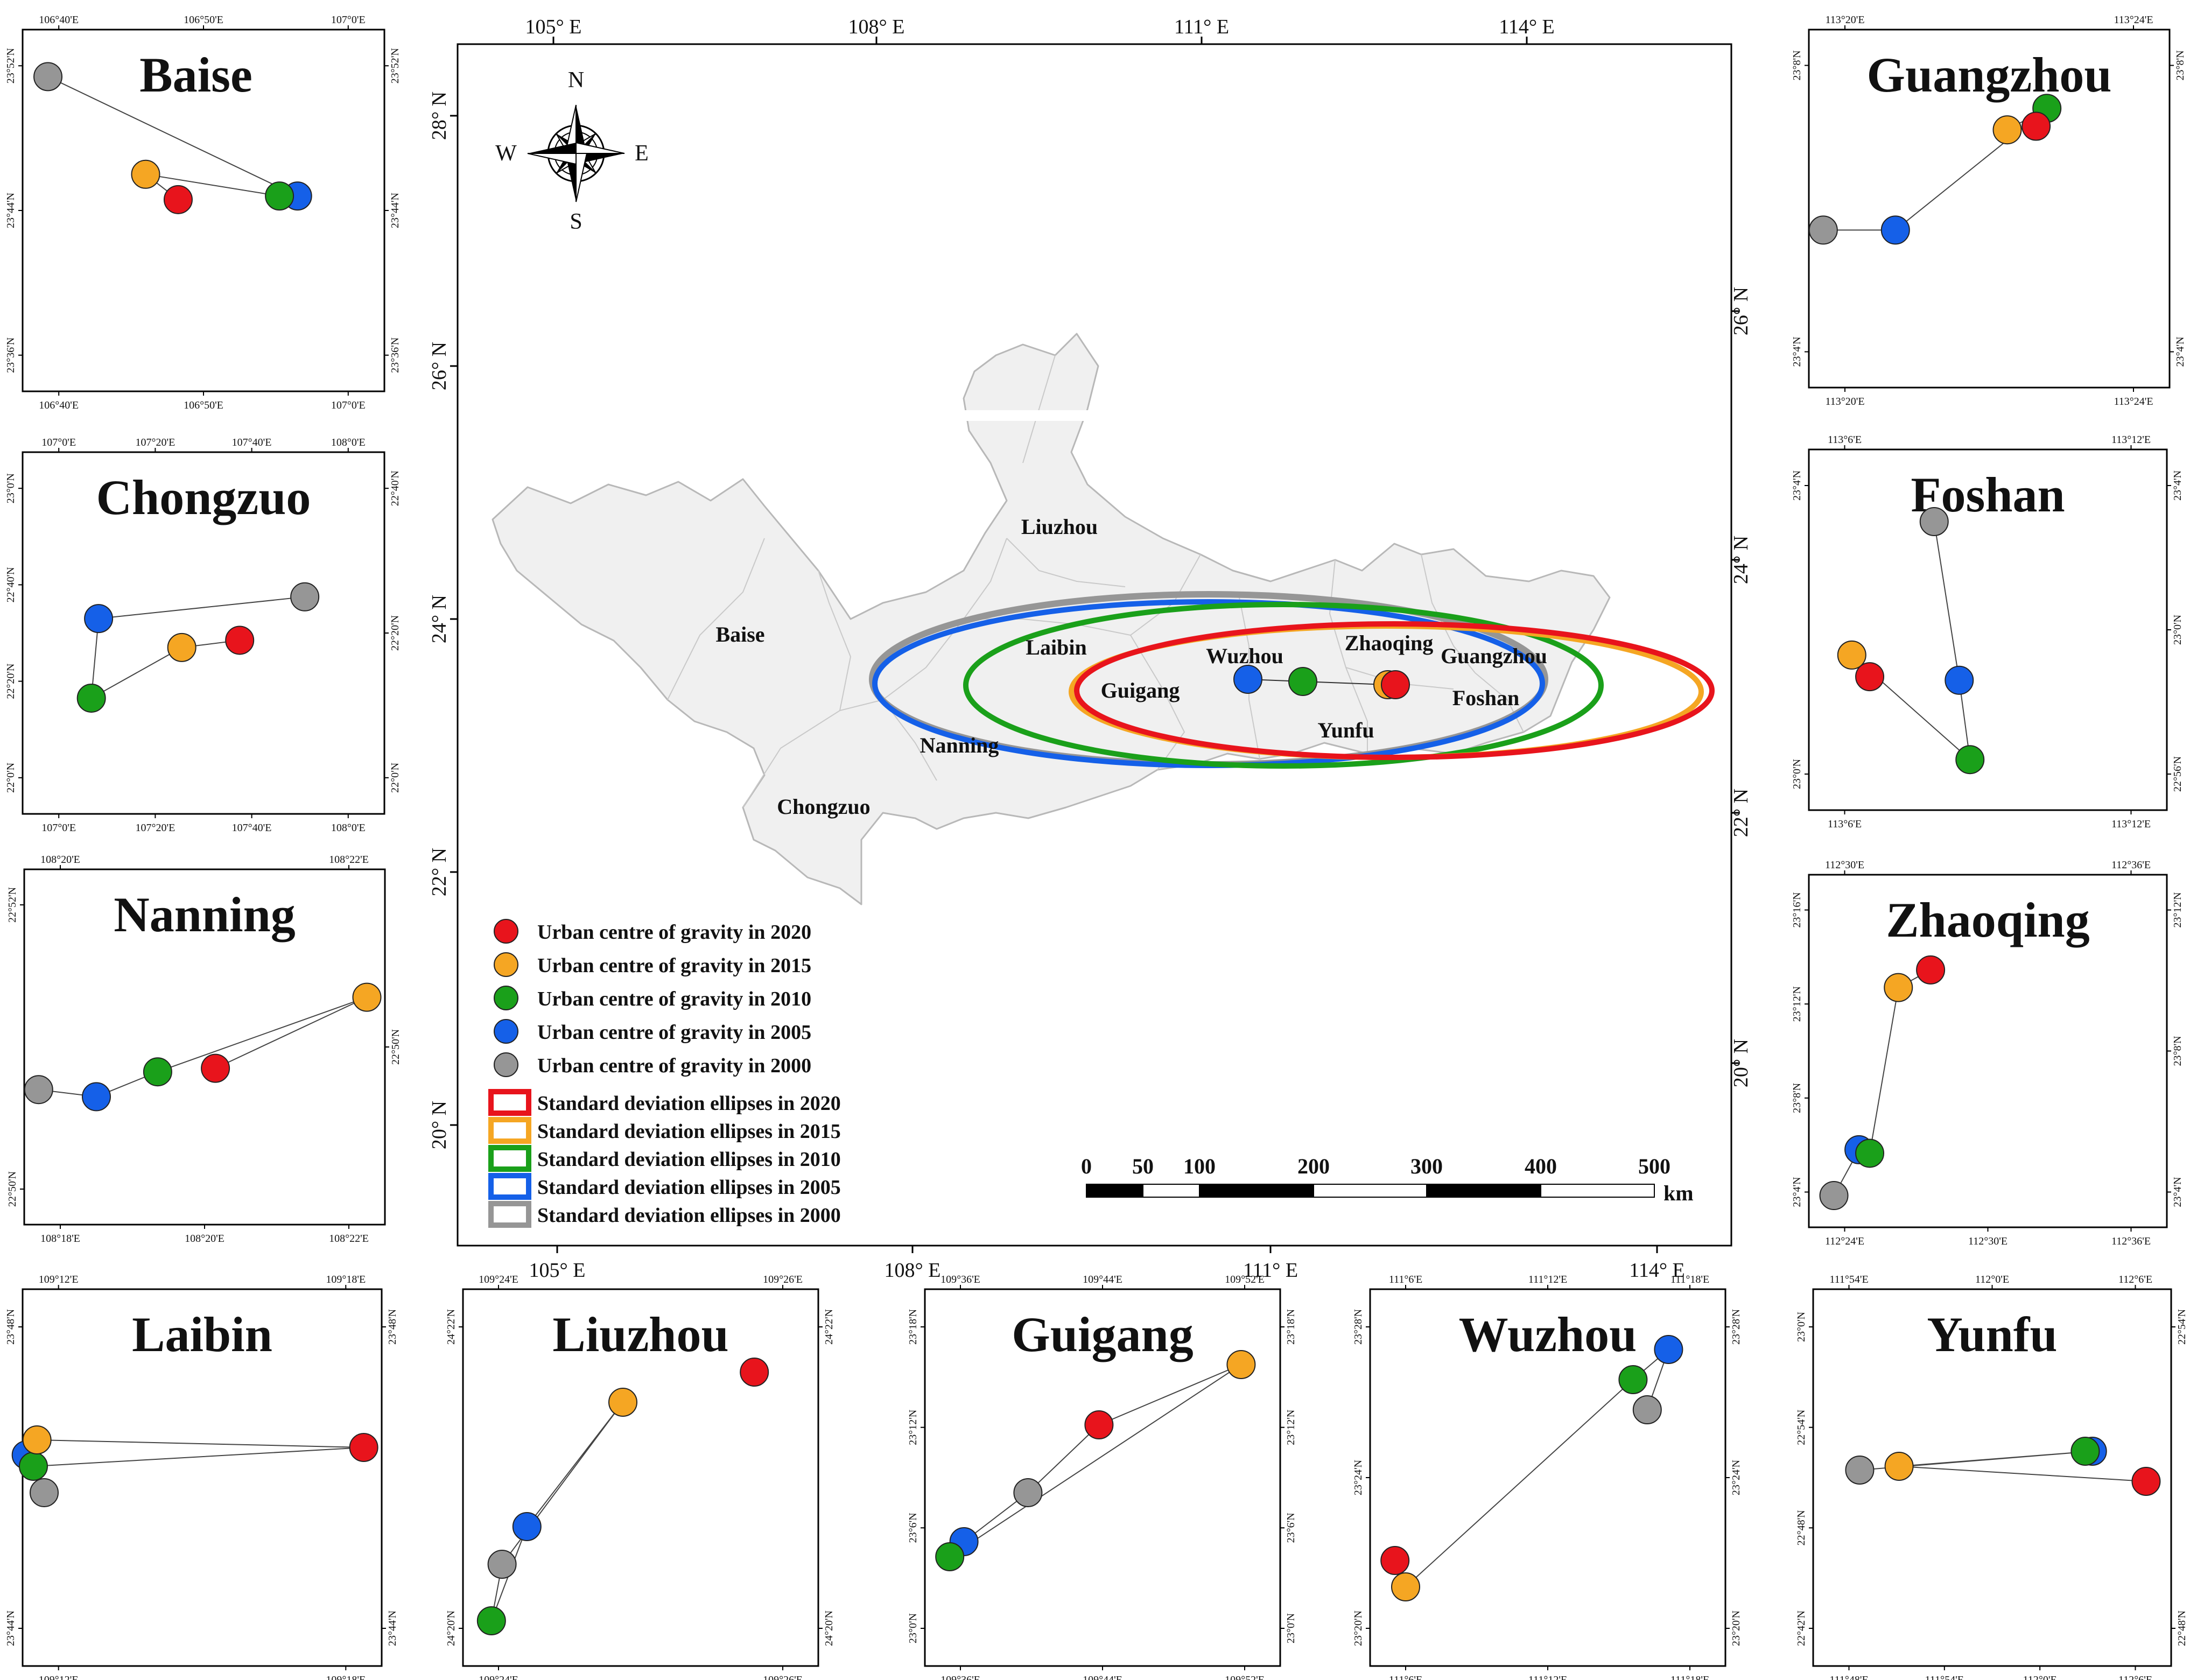 This screenshot has width=2197, height=1680. I want to click on scale-tick: 400, so click(1541, 1166).